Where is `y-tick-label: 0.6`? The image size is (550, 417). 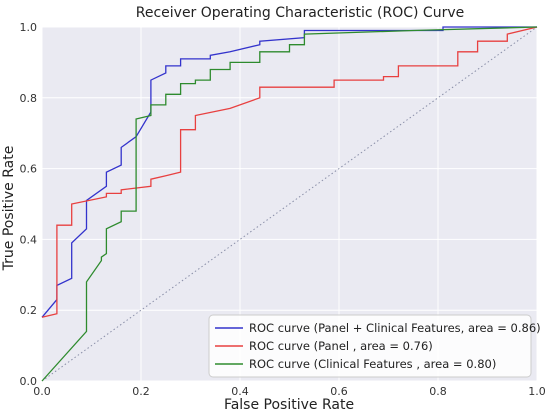 y-tick-label: 0.6 is located at coordinates (29, 169).